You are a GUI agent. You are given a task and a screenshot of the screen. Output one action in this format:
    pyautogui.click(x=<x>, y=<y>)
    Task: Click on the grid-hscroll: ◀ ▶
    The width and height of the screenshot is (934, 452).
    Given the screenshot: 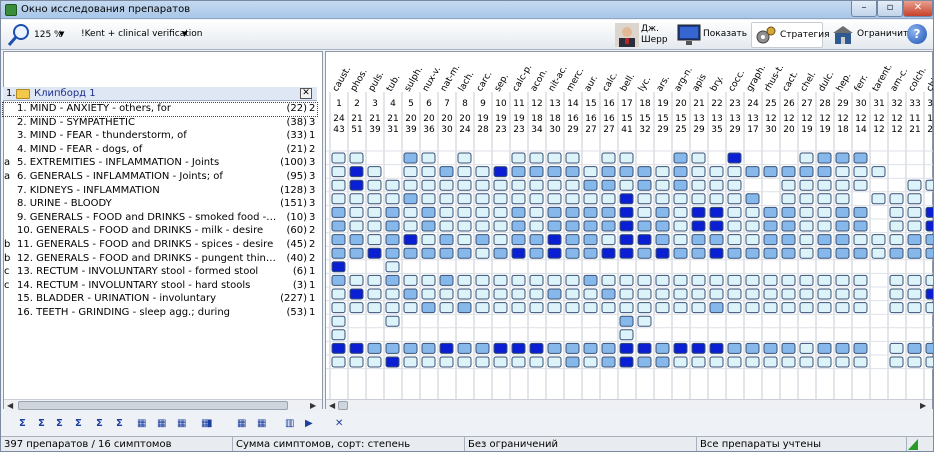 What is the action you would take?
    pyautogui.click(x=629, y=405)
    